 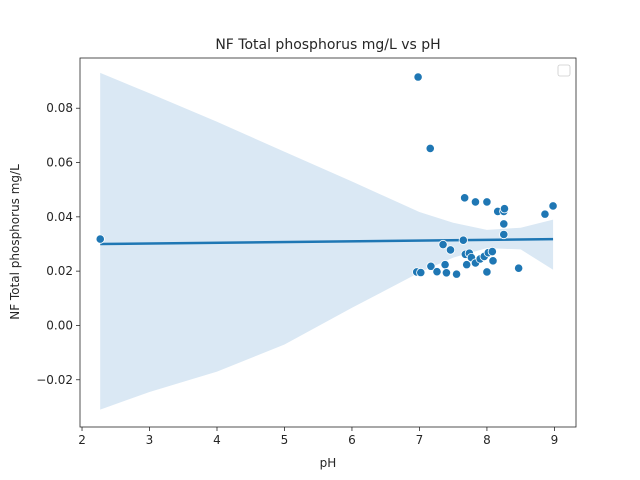 I want to click on y-tick-label: 0.08, so click(x=59, y=108).